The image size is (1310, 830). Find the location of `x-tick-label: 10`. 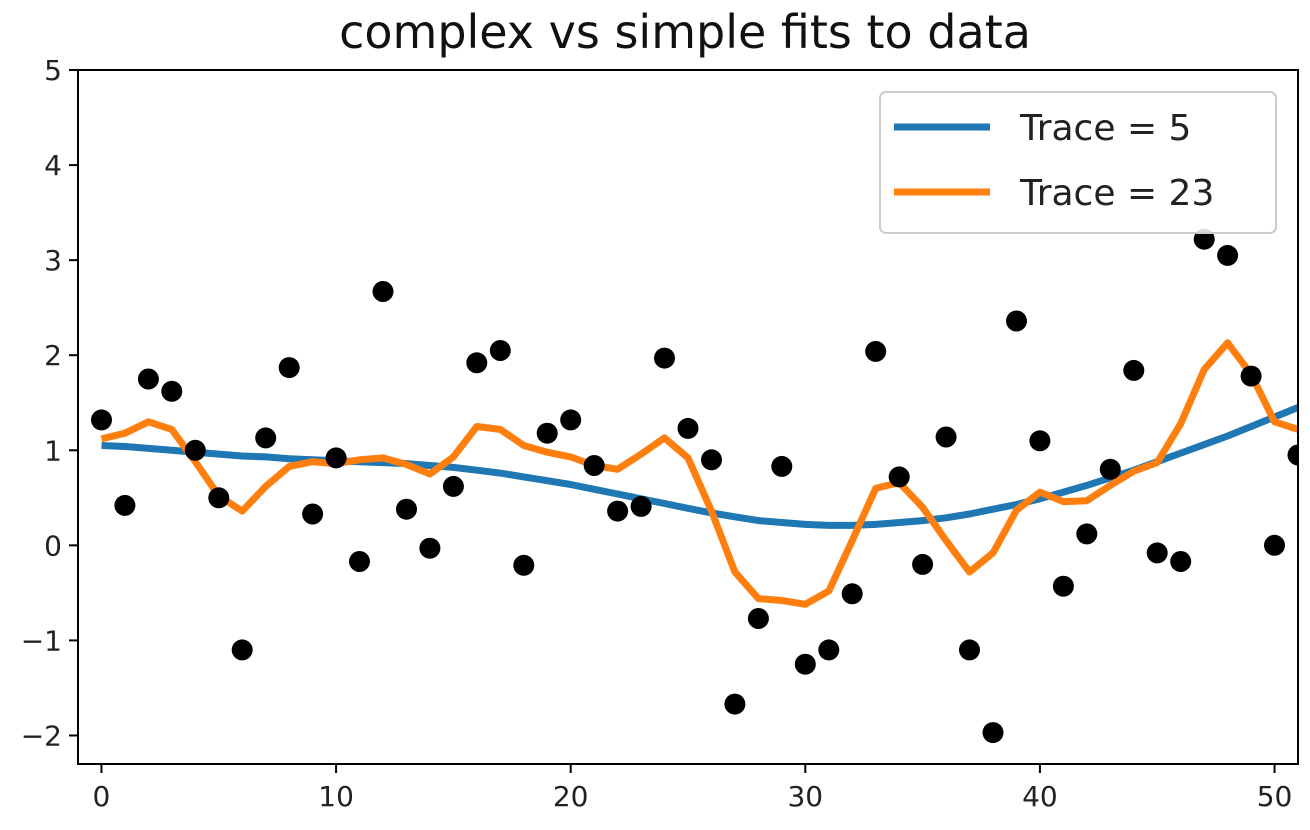

x-tick-label: 10 is located at coordinates (336, 796).